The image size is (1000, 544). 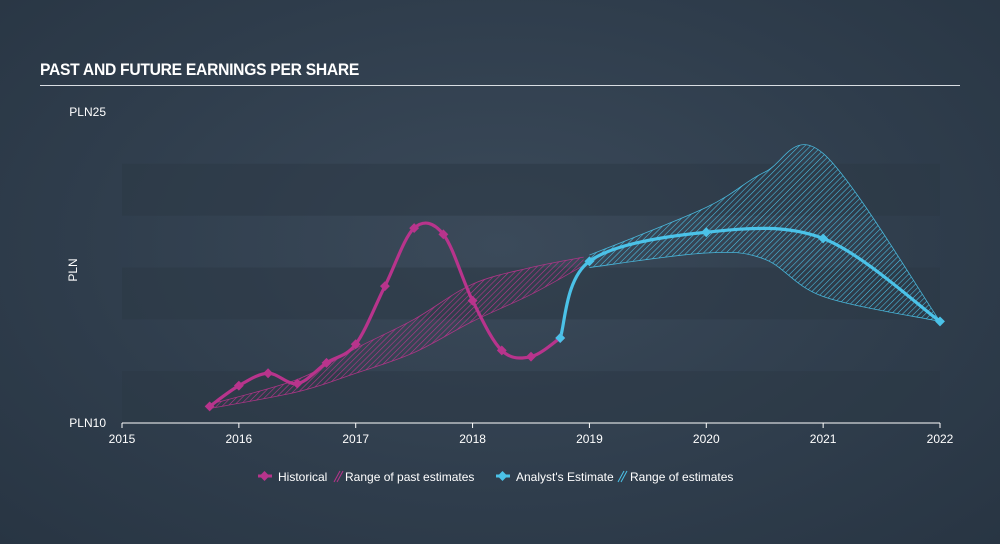 What do you see at coordinates (302, 477) in the screenshot?
I see `legend-historical-label: Historical` at bounding box center [302, 477].